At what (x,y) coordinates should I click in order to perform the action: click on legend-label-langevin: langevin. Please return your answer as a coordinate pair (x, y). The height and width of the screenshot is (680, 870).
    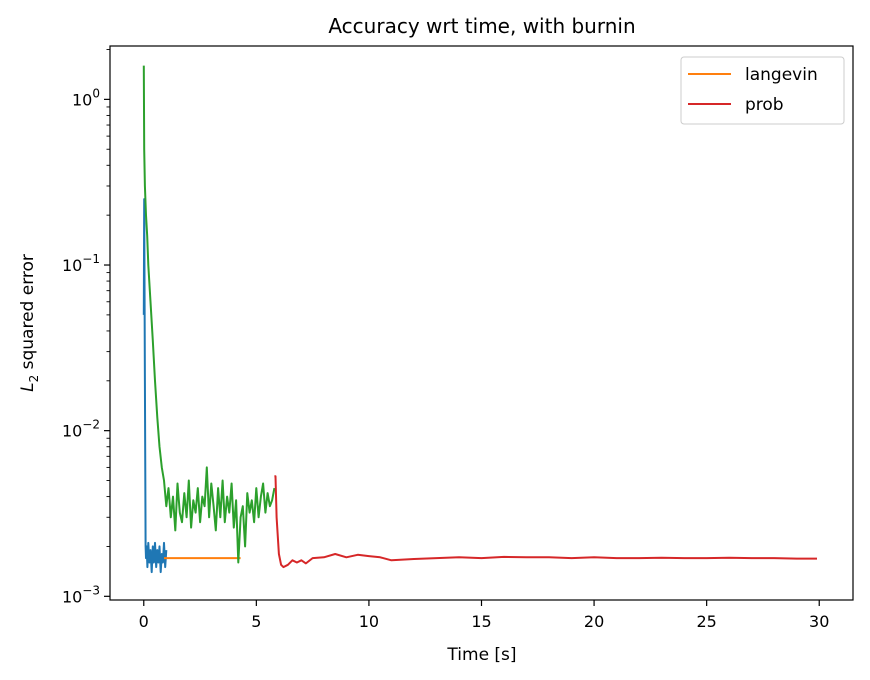
    Looking at the image, I should click on (781, 75).